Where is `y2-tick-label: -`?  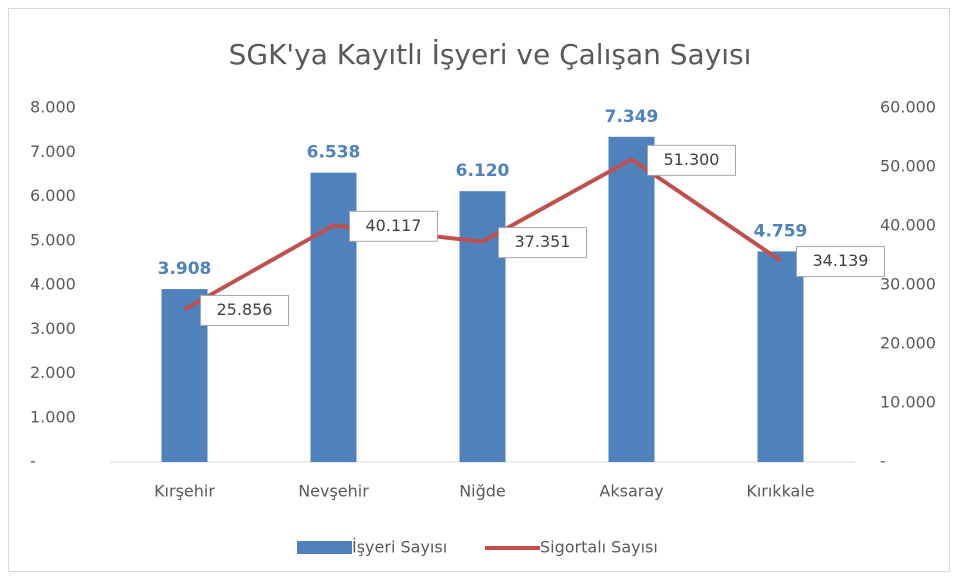 y2-tick-label: - is located at coordinates (883, 461).